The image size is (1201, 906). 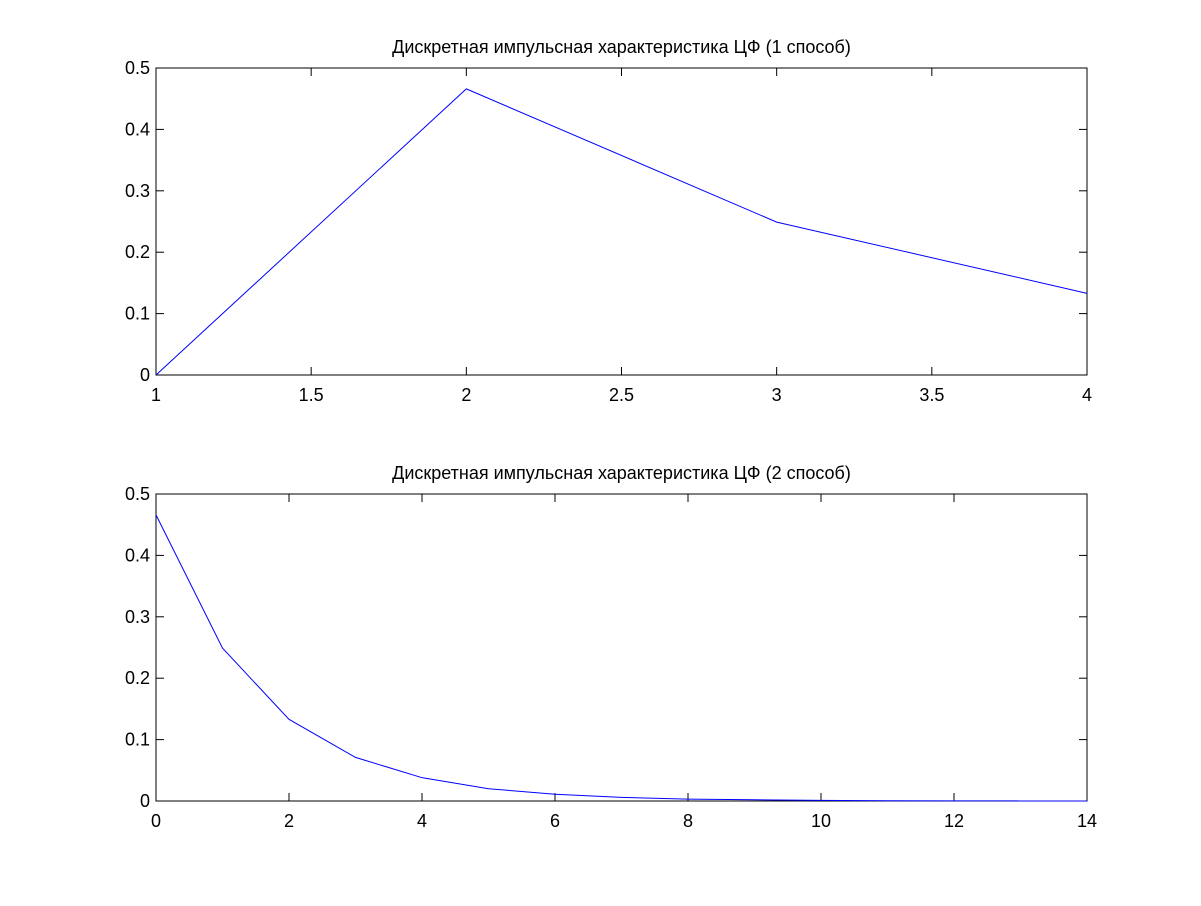 What do you see at coordinates (156, 821) in the screenshot?
I see `x-tick-label: 0` at bounding box center [156, 821].